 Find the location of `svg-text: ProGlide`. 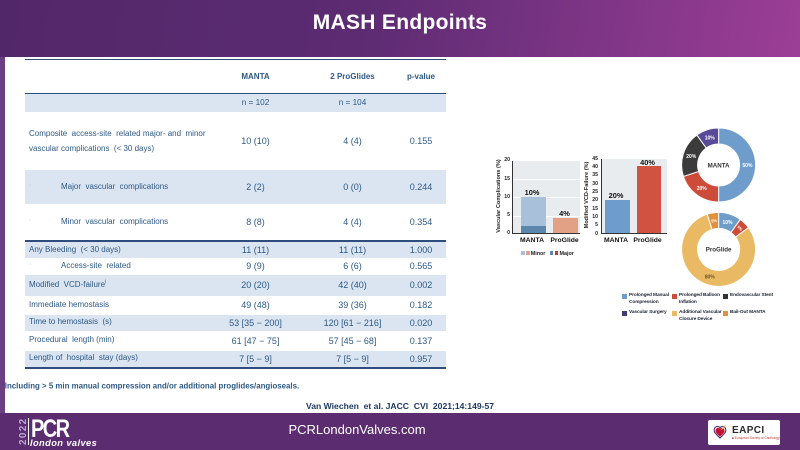

svg-text: ProGlide is located at coordinates (719, 250).